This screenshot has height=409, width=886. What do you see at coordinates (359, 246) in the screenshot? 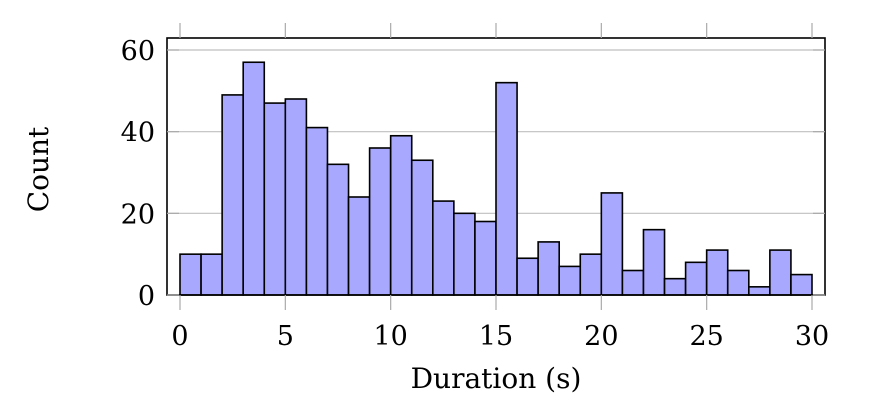
I see `histogram-bar: 8-9: 24` at bounding box center [359, 246].